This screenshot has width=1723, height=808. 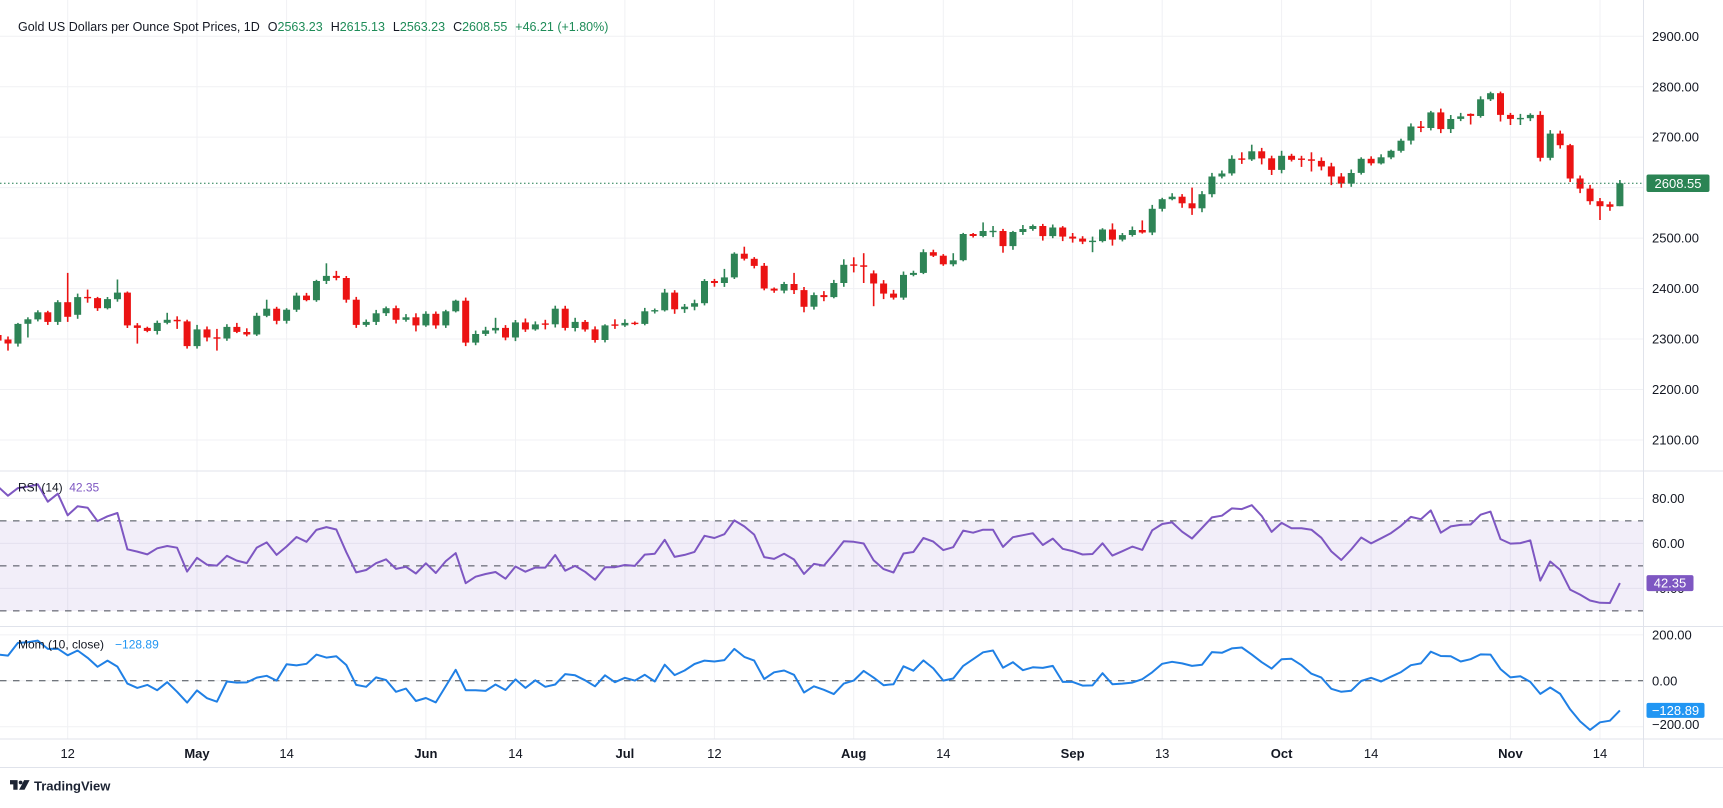 What do you see at coordinates (1675, 288) in the screenshot?
I see `svg-text: 2400.00` at bounding box center [1675, 288].